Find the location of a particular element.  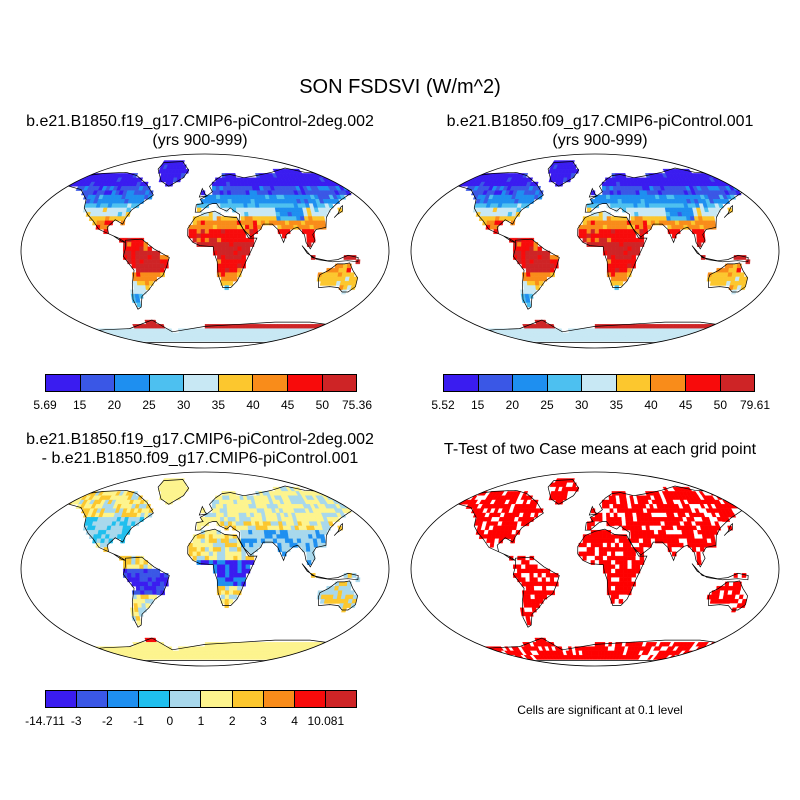

colorbar-tick-label: -3 is located at coordinates (76, 721).